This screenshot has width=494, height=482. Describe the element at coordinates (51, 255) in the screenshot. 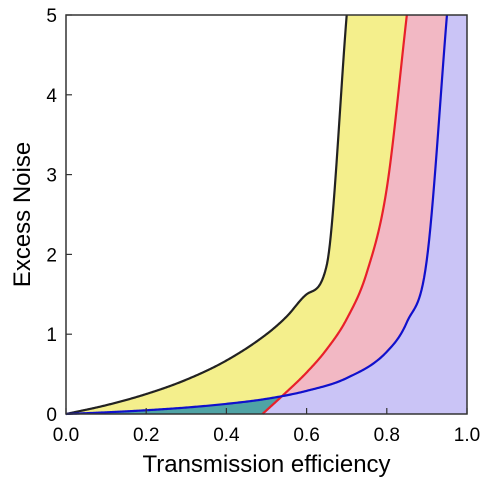

I see `y-tick-label: 2` at that location.